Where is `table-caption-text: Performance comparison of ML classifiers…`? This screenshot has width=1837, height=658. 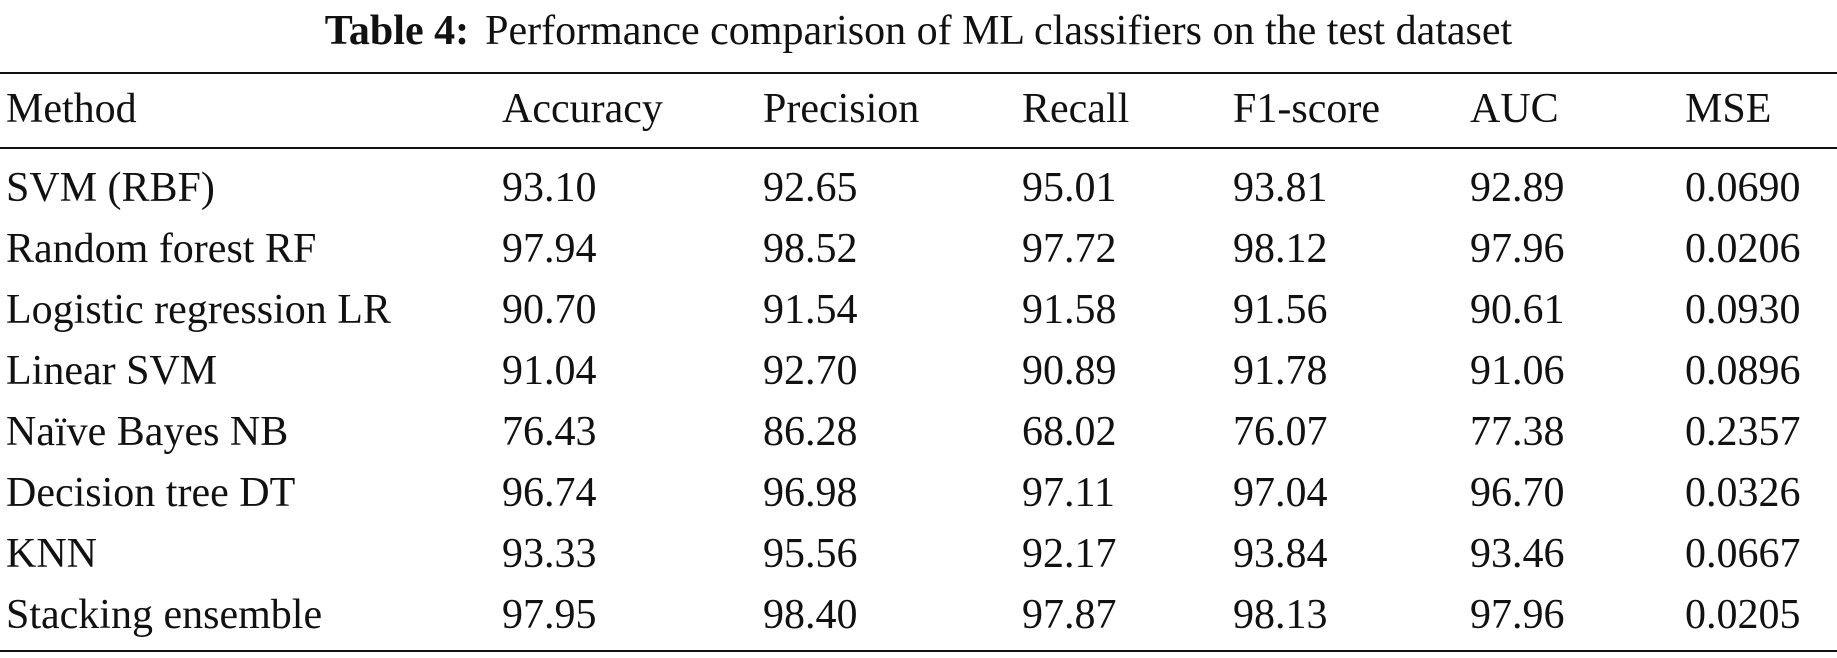
table-caption-text: Performance comparison of ML classifiers… is located at coordinates (999, 31).